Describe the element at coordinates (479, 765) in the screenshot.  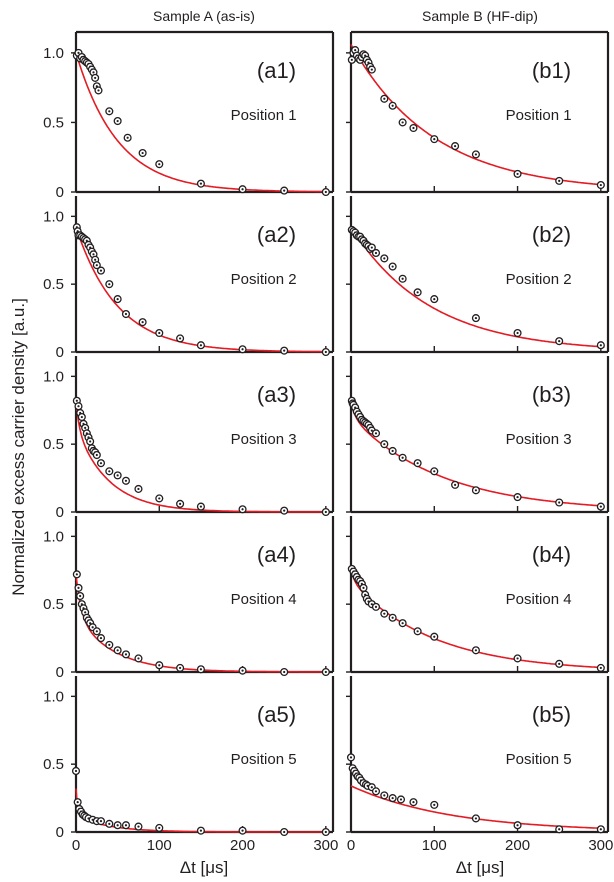
I see `panel-b5: 0 100 200 300 (b5) Position 5` at that location.